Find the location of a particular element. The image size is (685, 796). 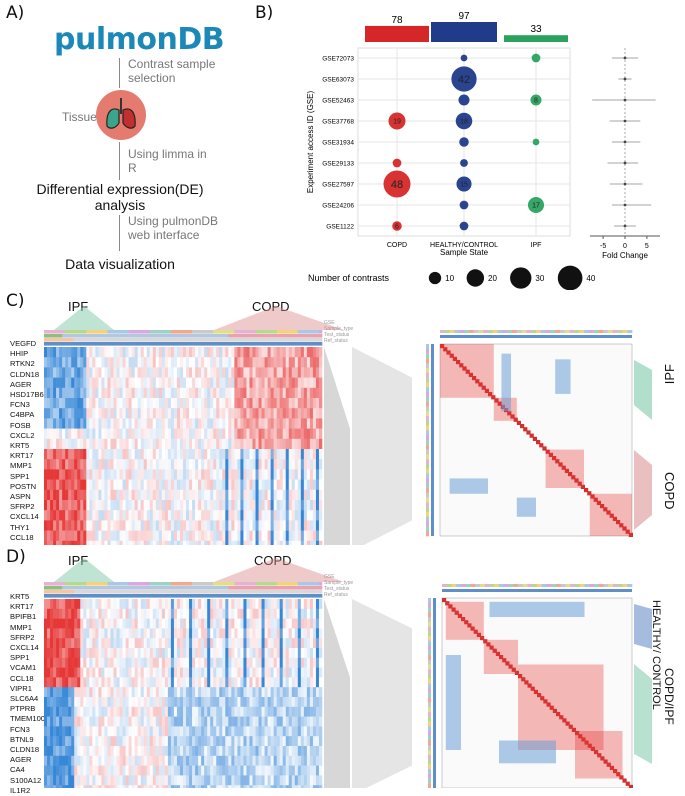

diag-cell is located at coordinates (466, 622).